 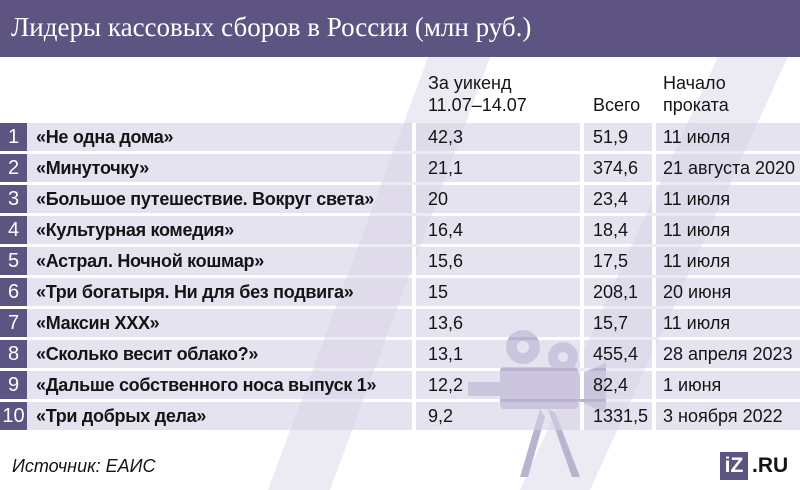 What do you see at coordinates (121, 416) in the screenshot?
I see `movie-title: «Три добрых дела»` at bounding box center [121, 416].